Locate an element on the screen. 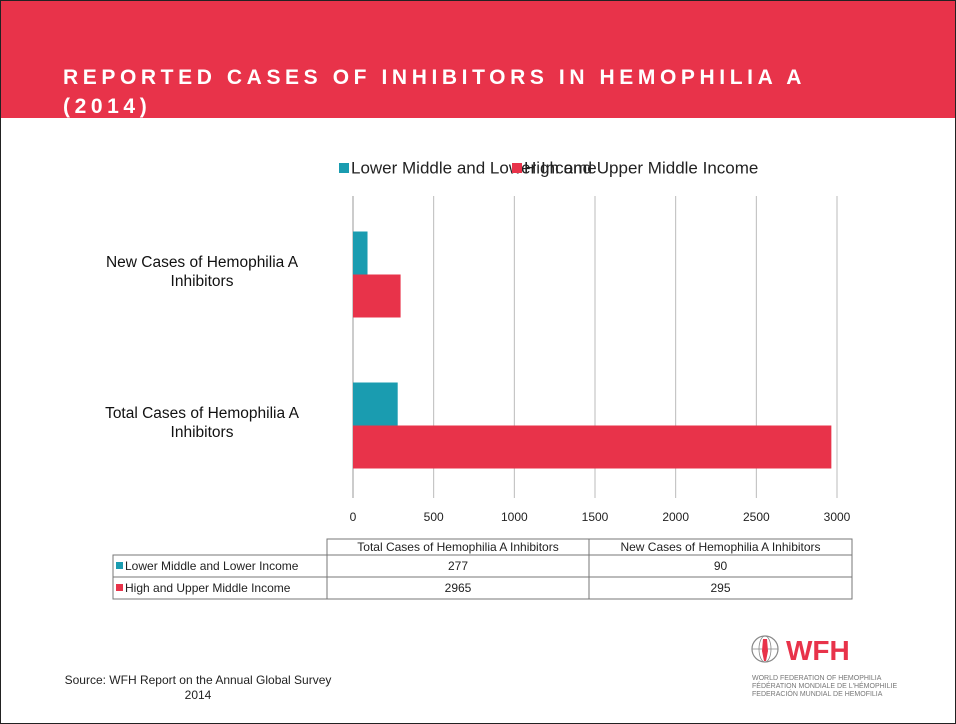  logo-line: FÉDÉRATION MONDIALE DE L'HÉMOPHILIE is located at coordinates (825, 686).